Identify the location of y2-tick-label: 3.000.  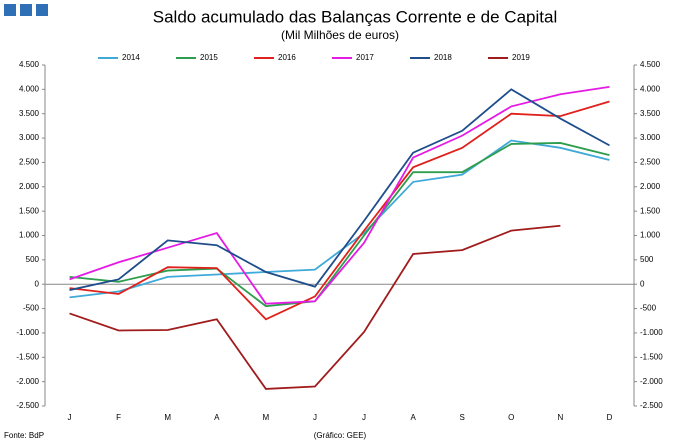
(650, 137).